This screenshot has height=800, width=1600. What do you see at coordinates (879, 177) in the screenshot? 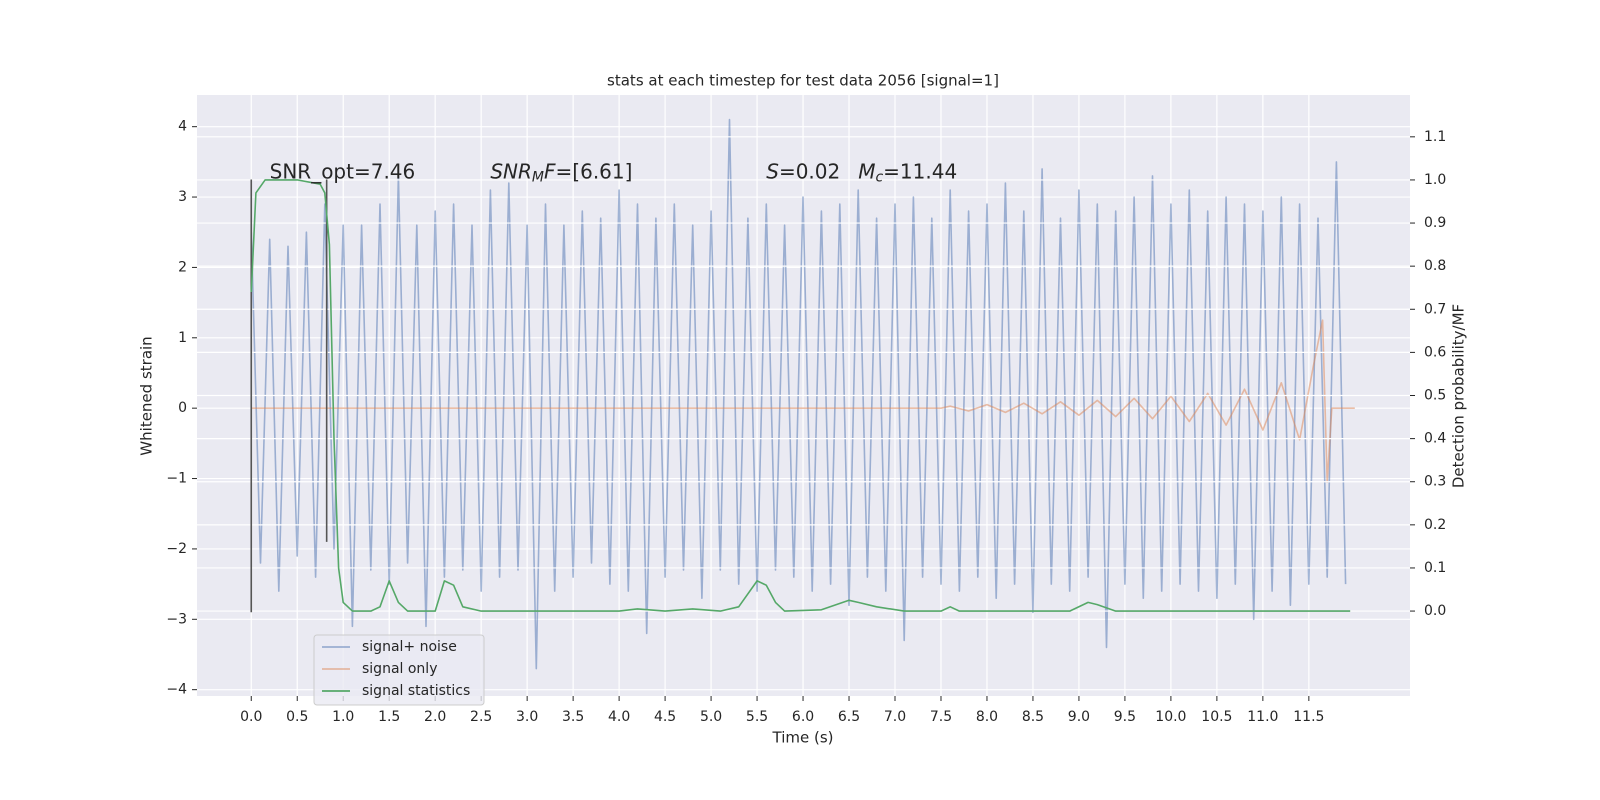
I see `annotation-part: c` at bounding box center [879, 177].